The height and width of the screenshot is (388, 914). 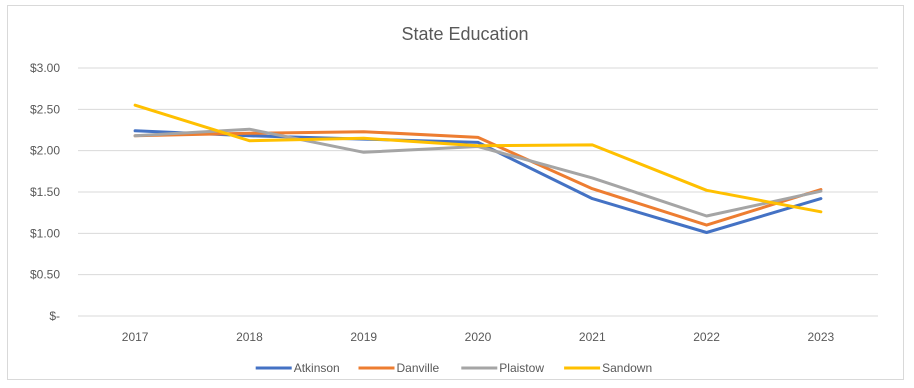 I want to click on x-tick-label: 2020, so click(x=478, y=337).